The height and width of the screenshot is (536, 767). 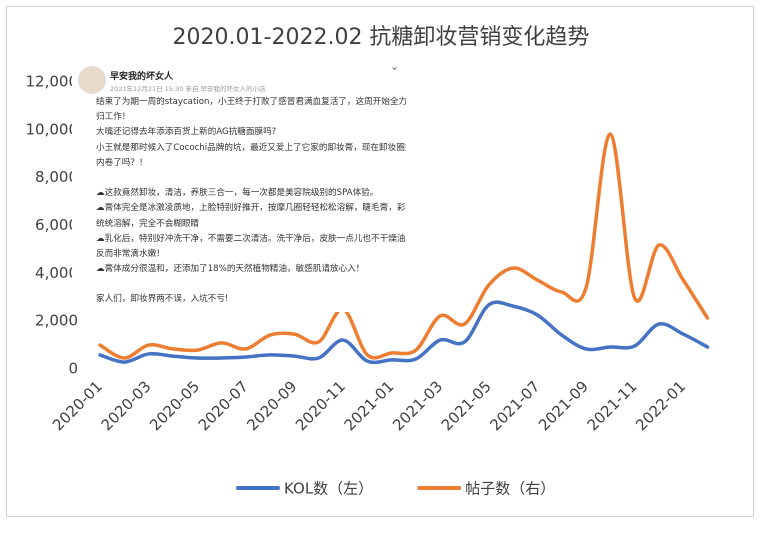 I want to click on post-line: 大嘴还记得去年添添百货上新的AG抗糖面膜吗?, so click(x=186, y=132).